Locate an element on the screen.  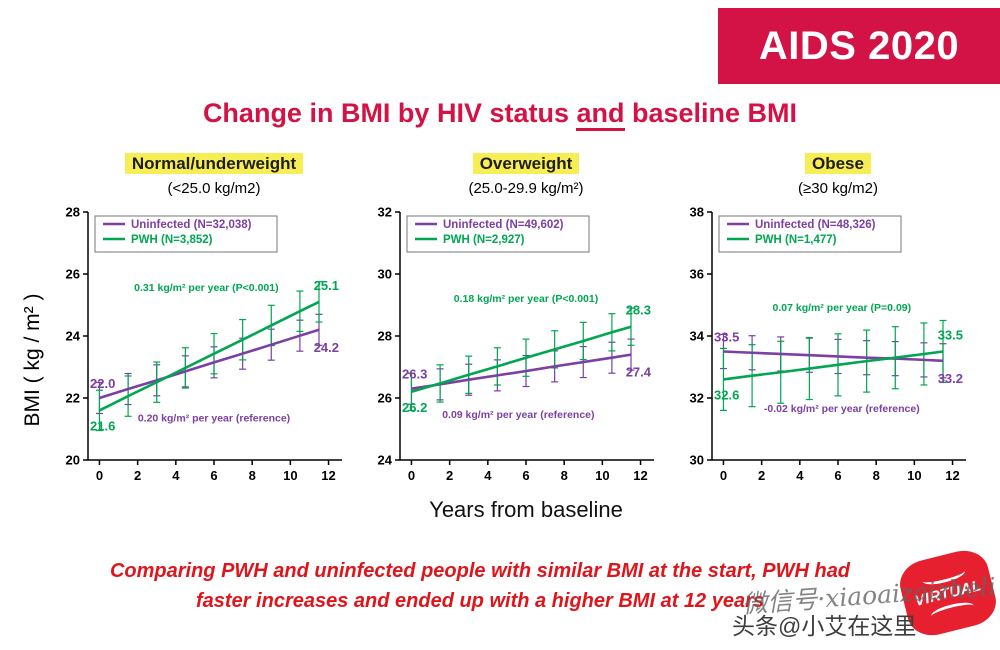
svg-text: 33.2 is located at coordinates (950, 378).